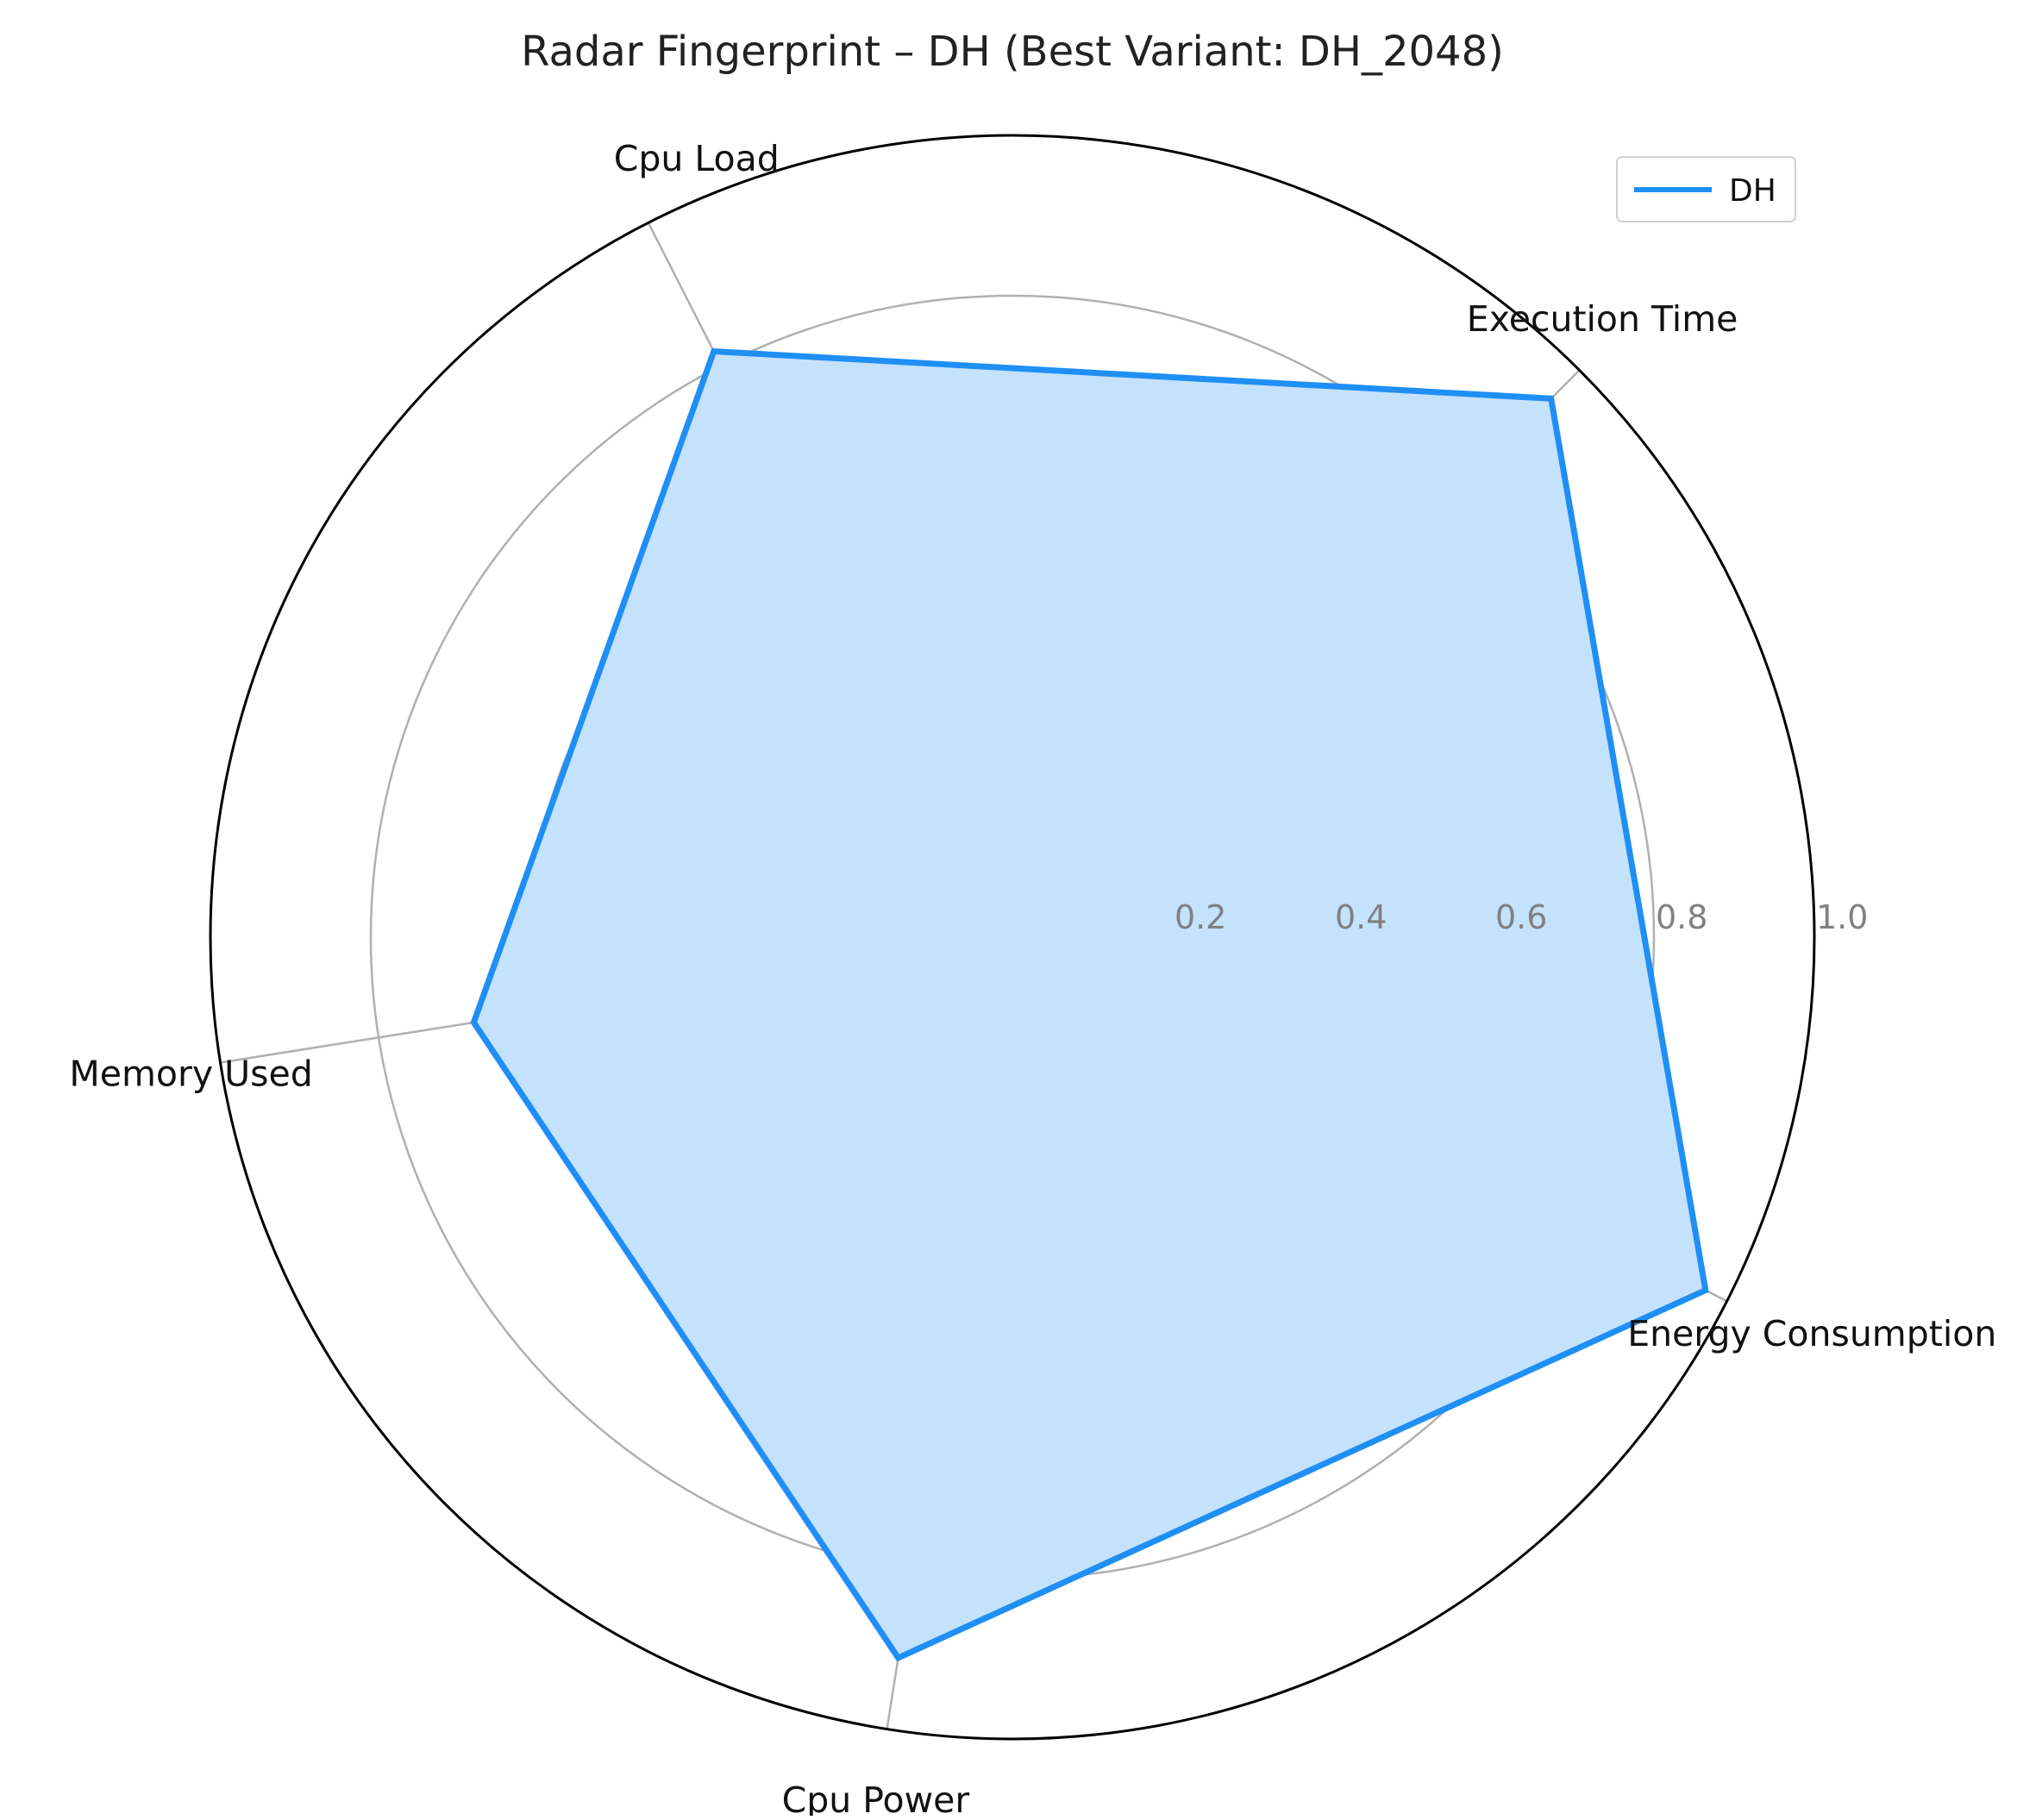  I want to click on r-tick-3: 0.6, so click(1521, 917).